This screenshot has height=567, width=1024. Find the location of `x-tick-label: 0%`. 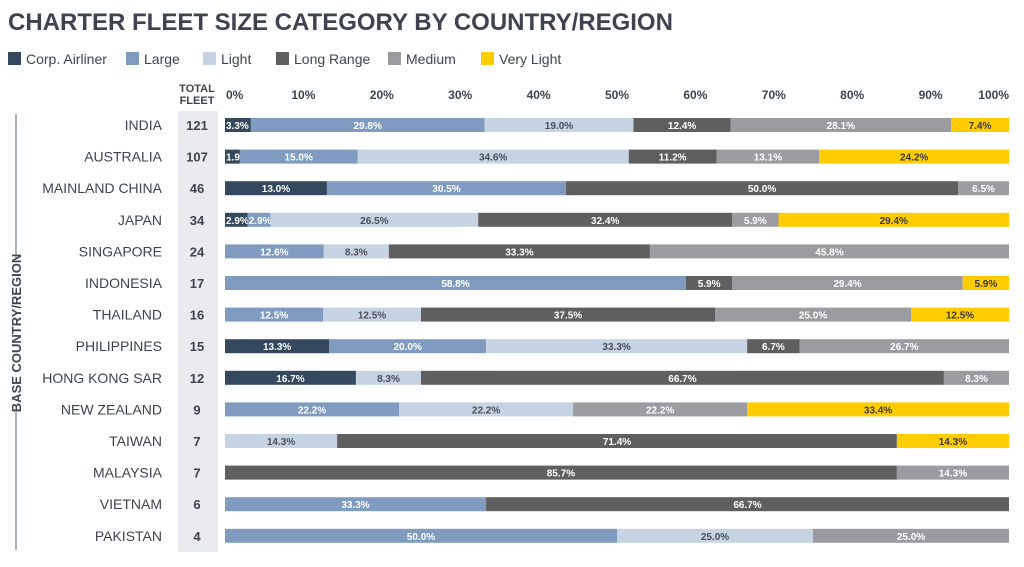

x-tick-label: 0% is located at coordinates (235, 95).